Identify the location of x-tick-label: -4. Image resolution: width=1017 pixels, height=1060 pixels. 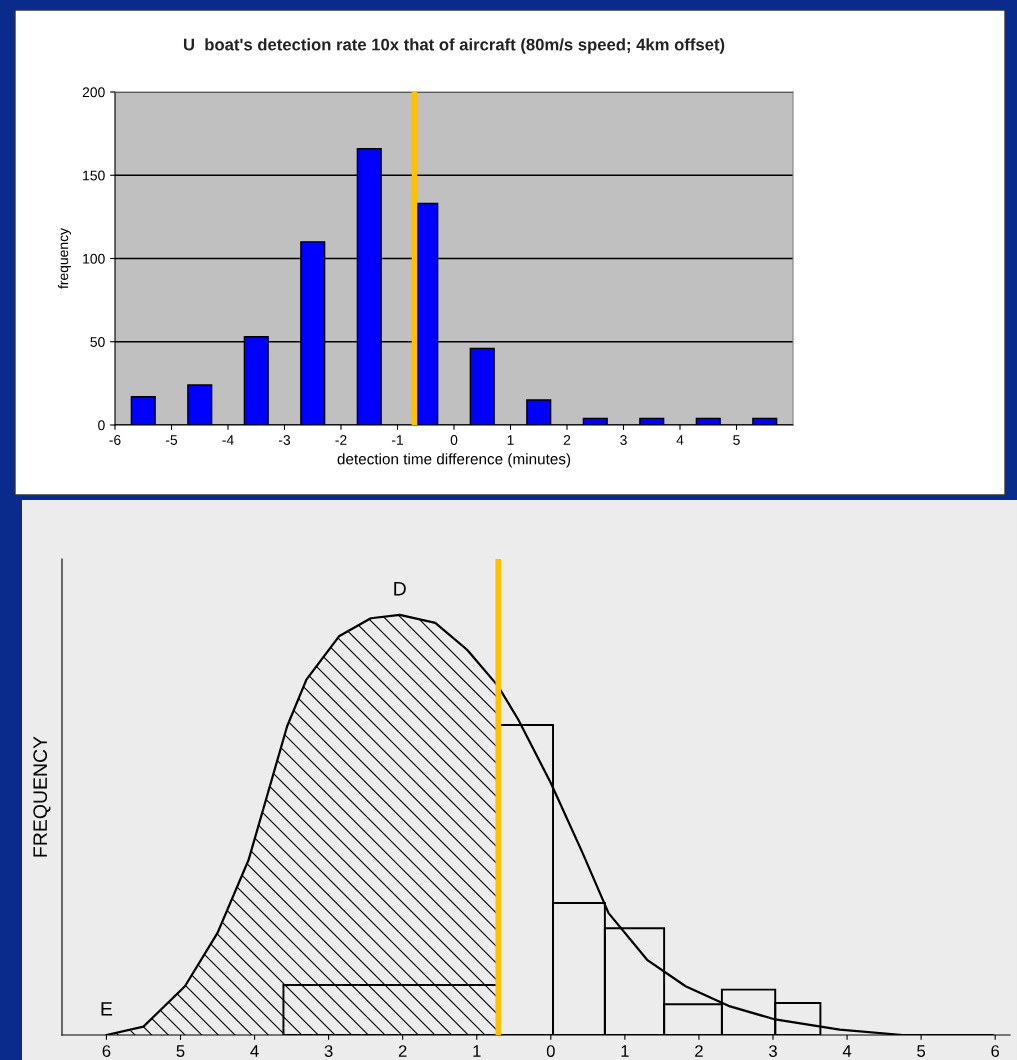
(228, 440).